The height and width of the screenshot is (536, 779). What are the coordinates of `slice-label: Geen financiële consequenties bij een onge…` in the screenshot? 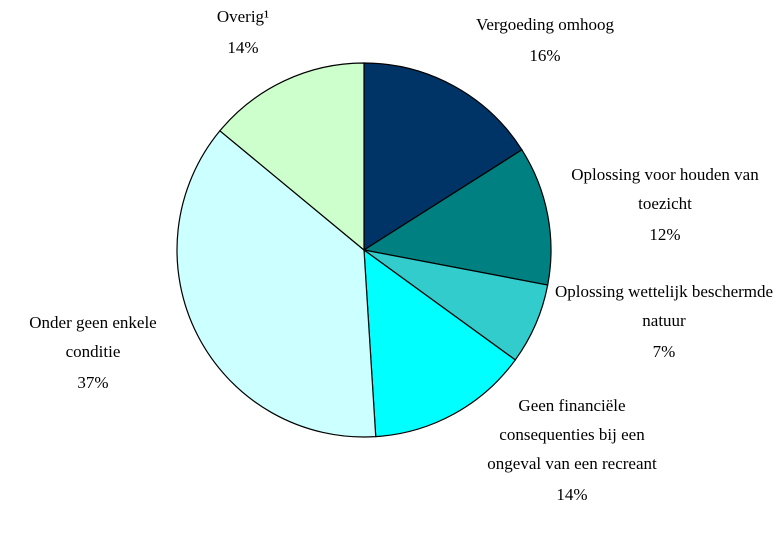 It's located at (572, 434).